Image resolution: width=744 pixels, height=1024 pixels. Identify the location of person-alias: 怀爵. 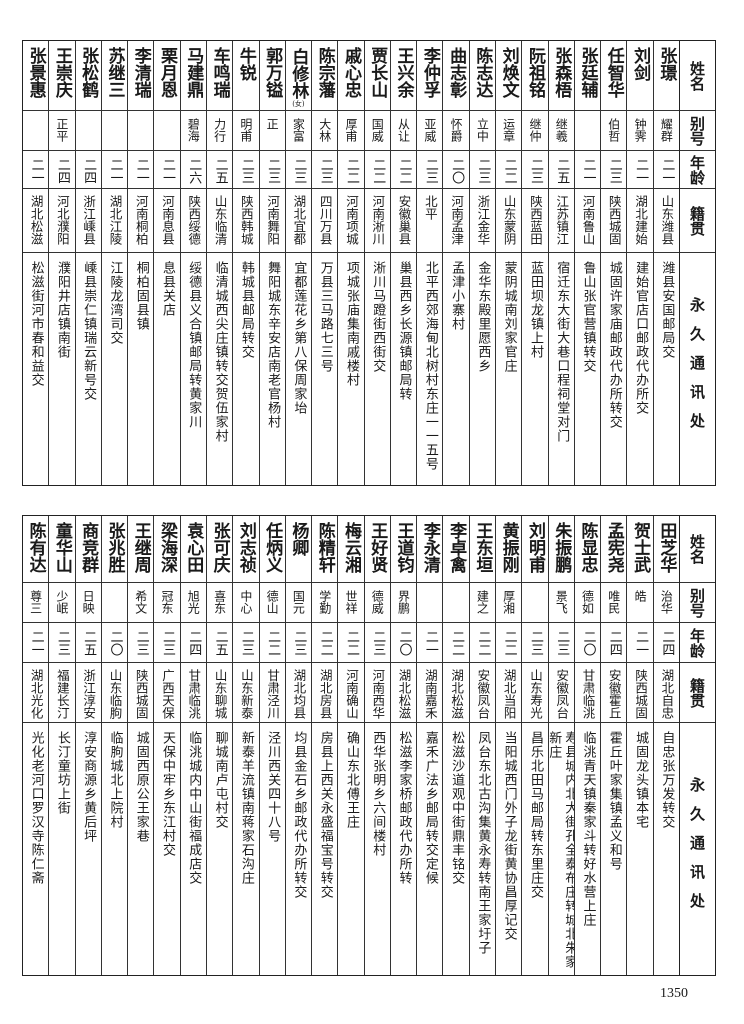
(456, 130).